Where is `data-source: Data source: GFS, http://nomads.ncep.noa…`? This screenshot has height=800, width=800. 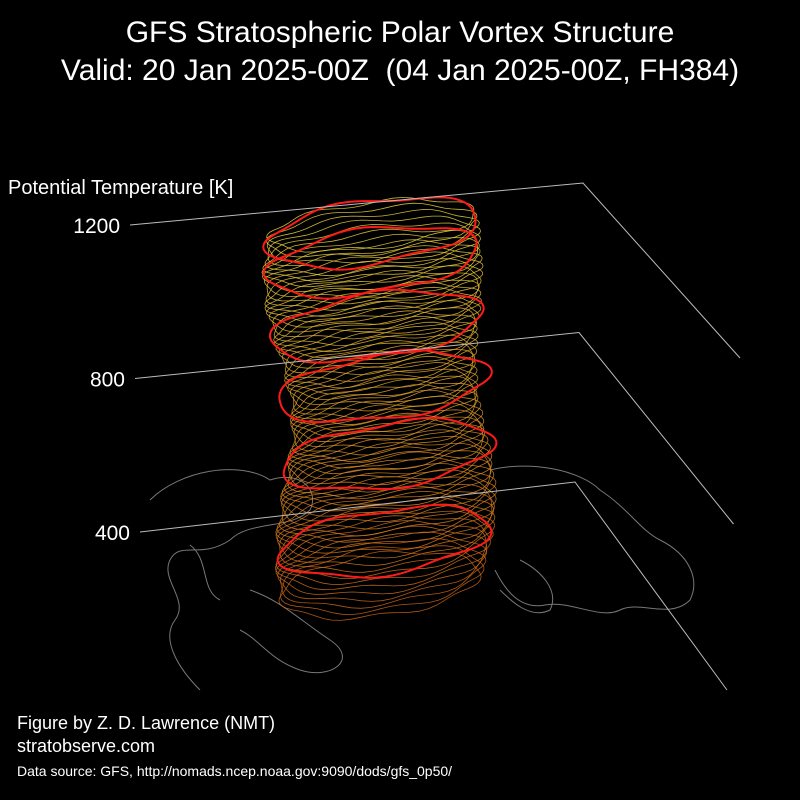 data-source: Data source: GFS, http://nomads.ncep.noa… is located at coordinates (234, 771).